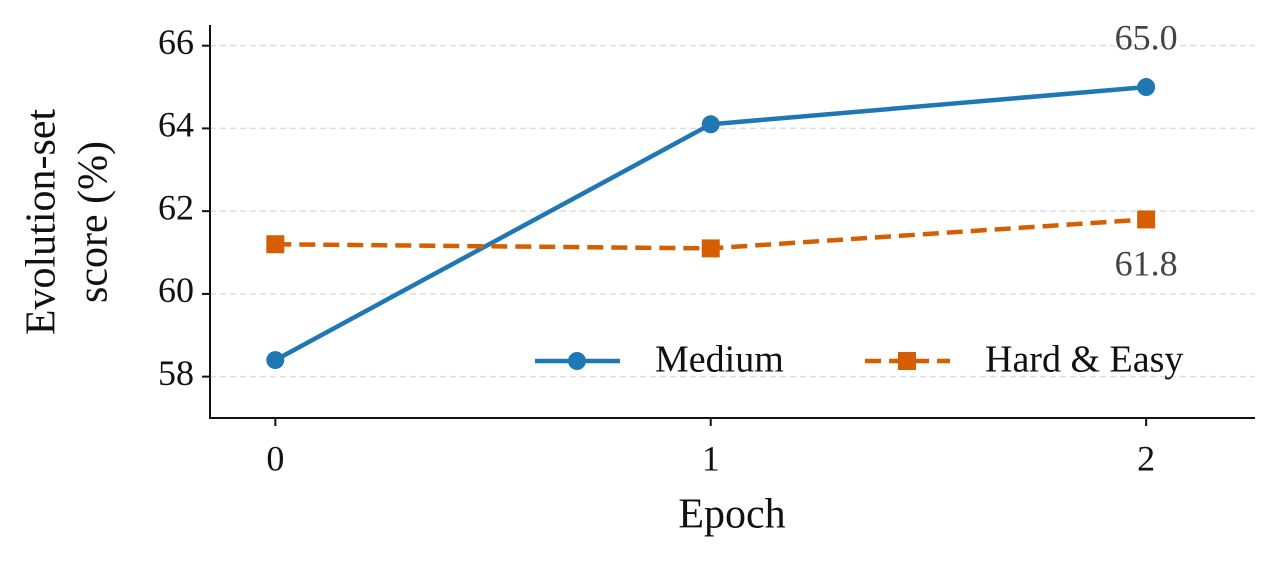  Describe the element at coordinates (1146, 37) in the screenshot. I see `value-label: 65.0` at that location.